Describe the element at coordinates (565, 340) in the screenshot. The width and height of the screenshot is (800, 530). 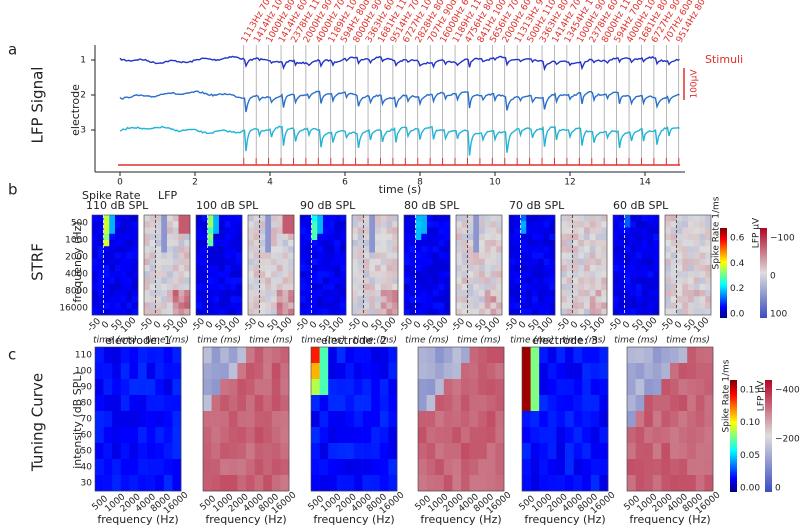
I see `electrode-title: electrode: 3` at that location.